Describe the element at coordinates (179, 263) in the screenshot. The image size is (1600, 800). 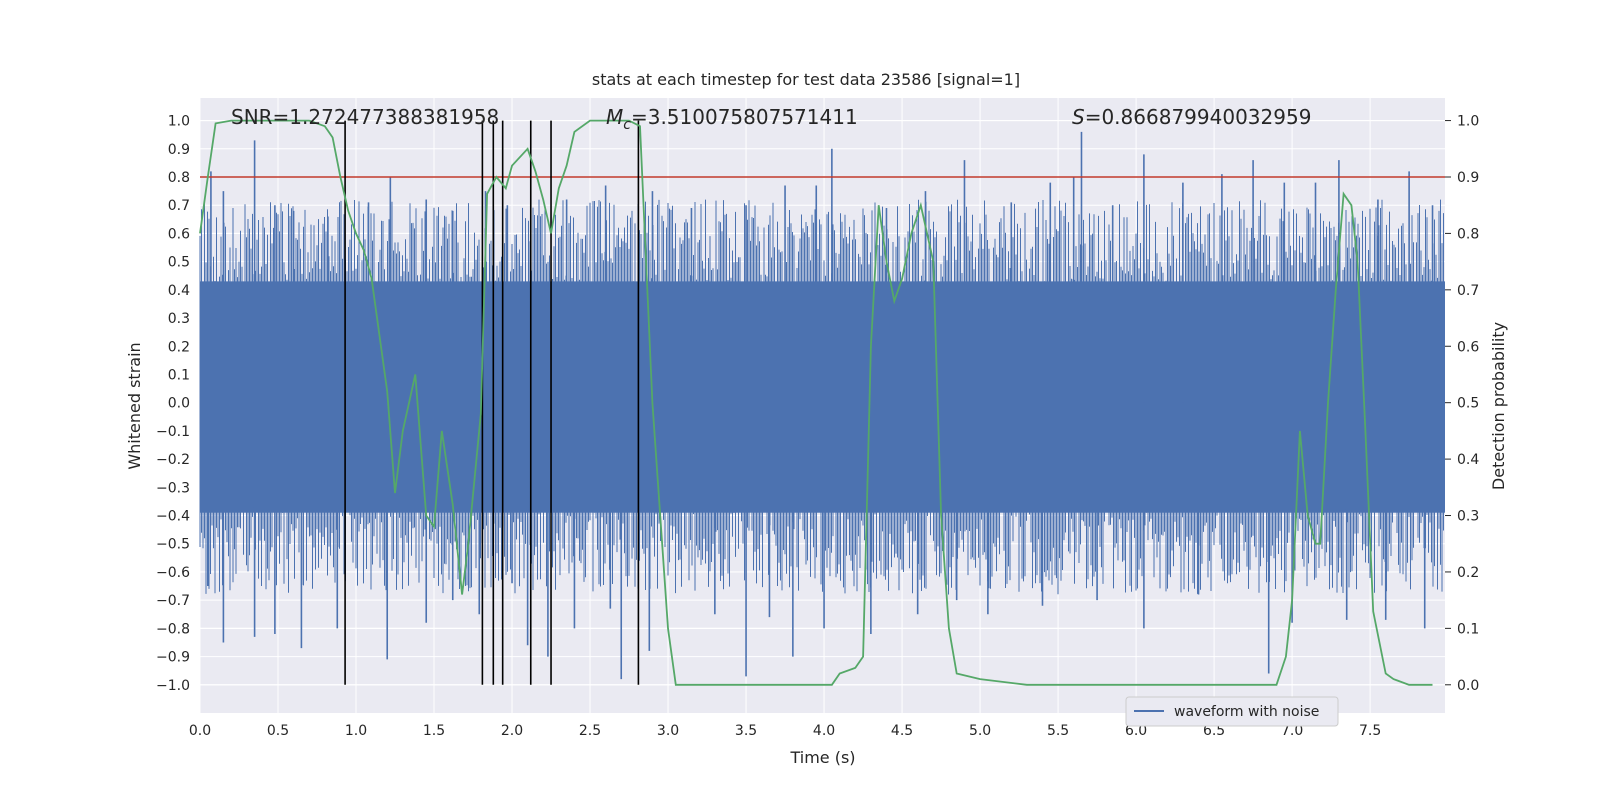
I see `y-left-tick-label: 0.5` at that location.